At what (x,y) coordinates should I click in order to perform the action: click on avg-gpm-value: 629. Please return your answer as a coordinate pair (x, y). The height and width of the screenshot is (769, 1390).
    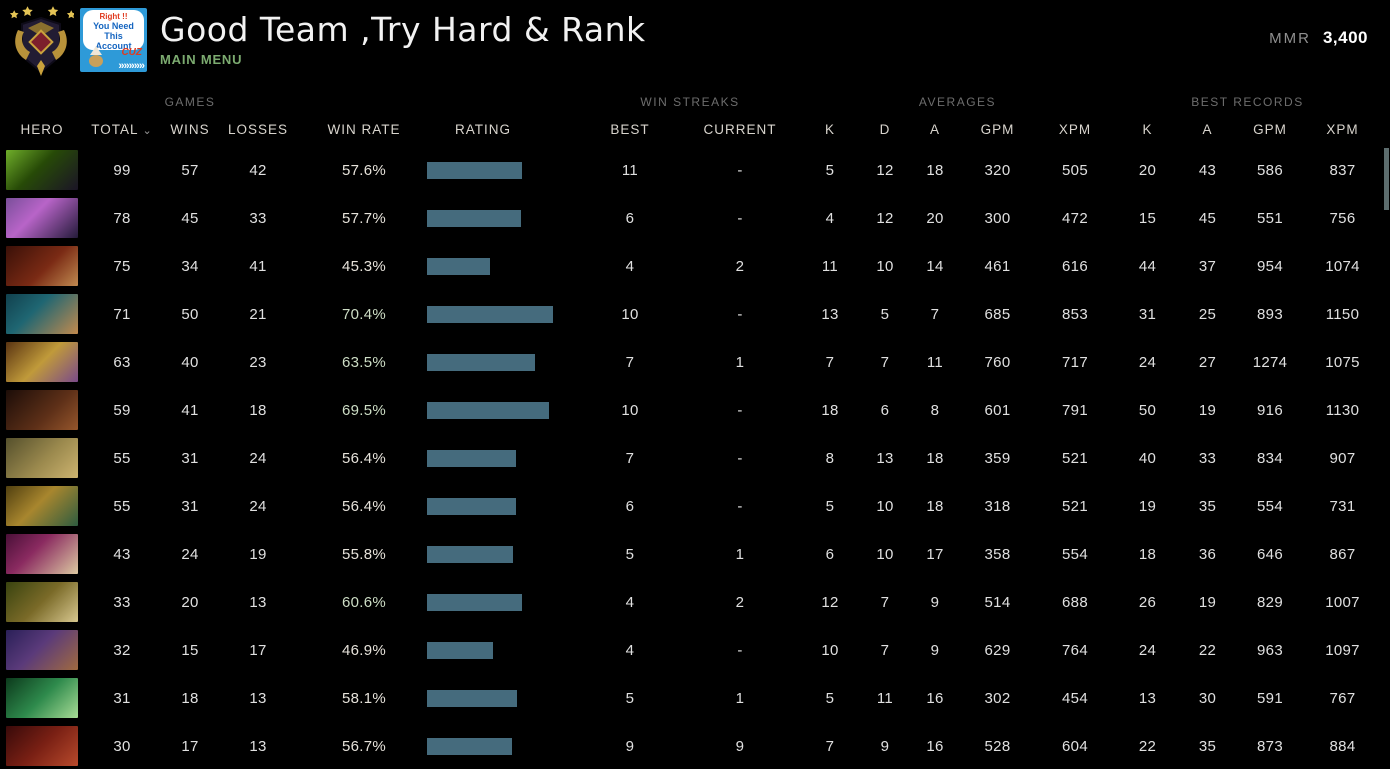
    Looking at the image, I should click on (997, 650).